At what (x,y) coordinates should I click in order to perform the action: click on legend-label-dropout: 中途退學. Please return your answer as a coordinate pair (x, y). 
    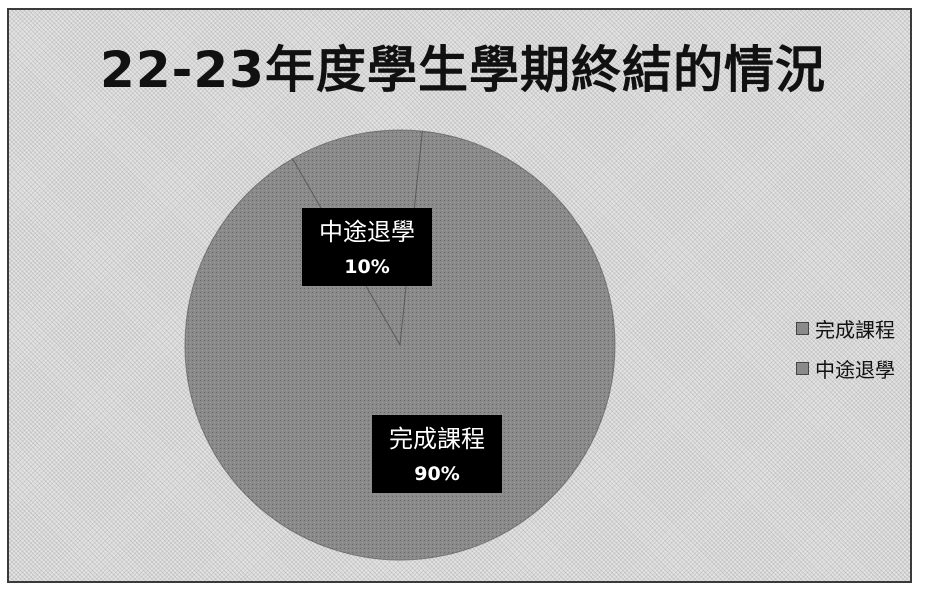
    Looking at the image, I should click on (855, 369).